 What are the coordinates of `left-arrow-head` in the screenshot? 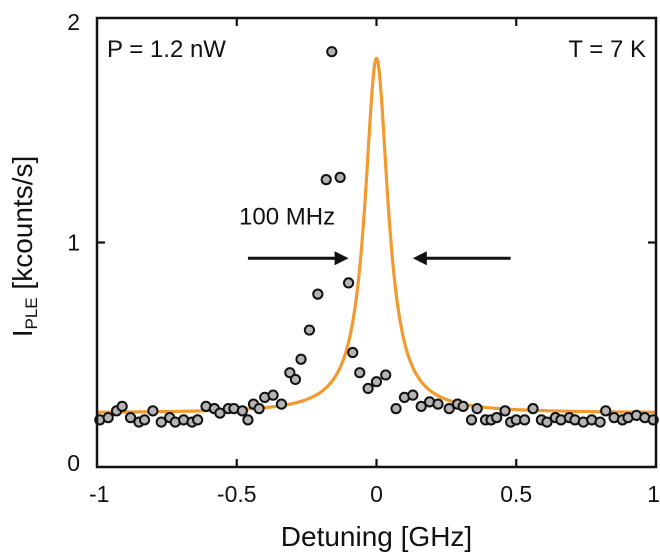 It's located at (341, 258).